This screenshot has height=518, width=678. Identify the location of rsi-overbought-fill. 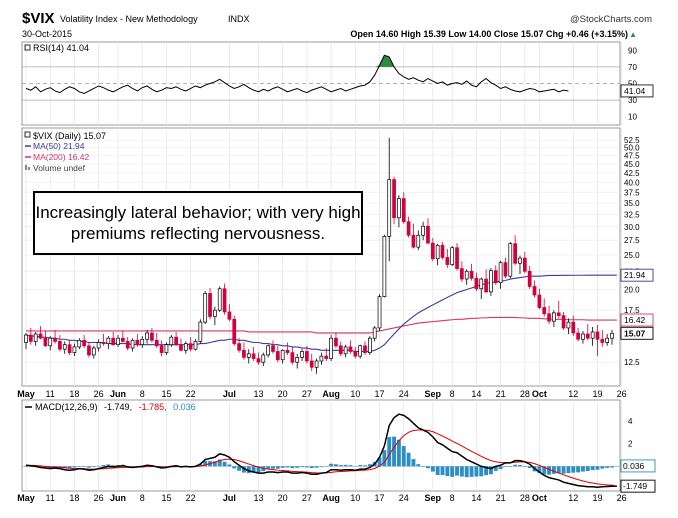
(384, 61).